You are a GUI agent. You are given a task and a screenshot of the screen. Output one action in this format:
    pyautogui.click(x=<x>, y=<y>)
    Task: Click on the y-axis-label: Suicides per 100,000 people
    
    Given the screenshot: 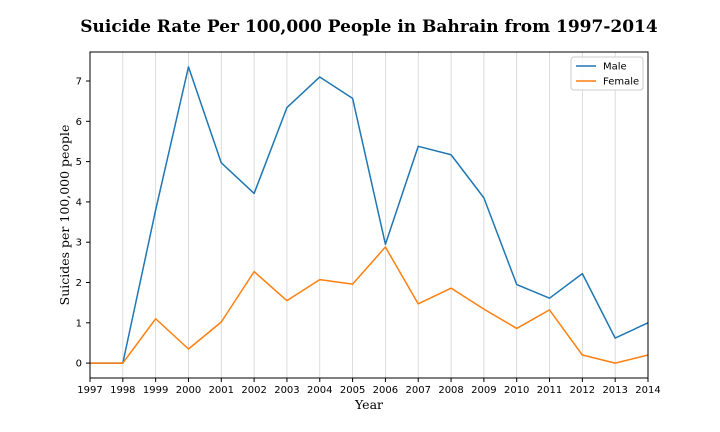 What is the action you would take?
    pyautogui.click(x=64, y=215)
    